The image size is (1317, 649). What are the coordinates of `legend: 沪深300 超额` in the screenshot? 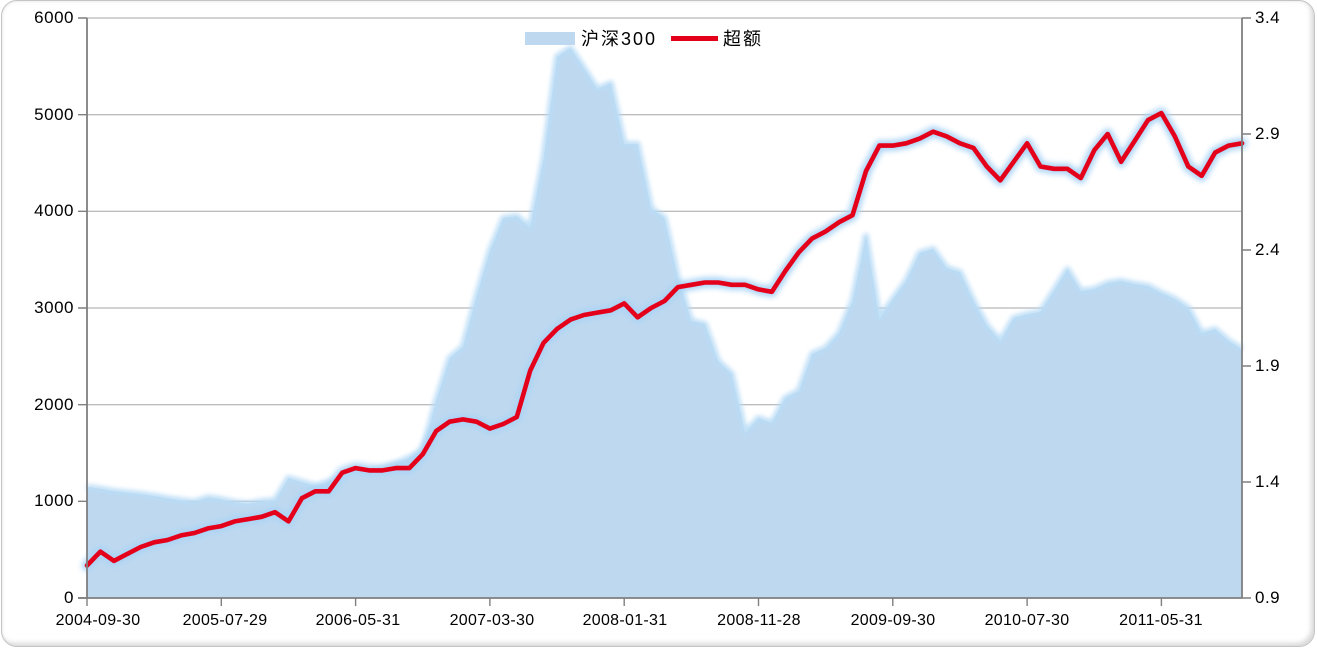 It's located at (644, 38).